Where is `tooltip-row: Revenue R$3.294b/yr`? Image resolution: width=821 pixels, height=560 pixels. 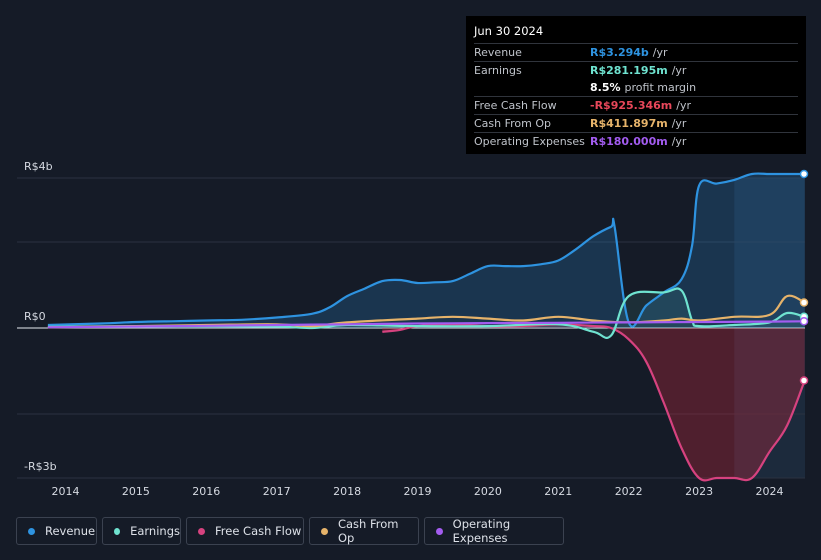
tooltip-row: Revenue R$3.294b/yr is located at coordinates (636, 52).